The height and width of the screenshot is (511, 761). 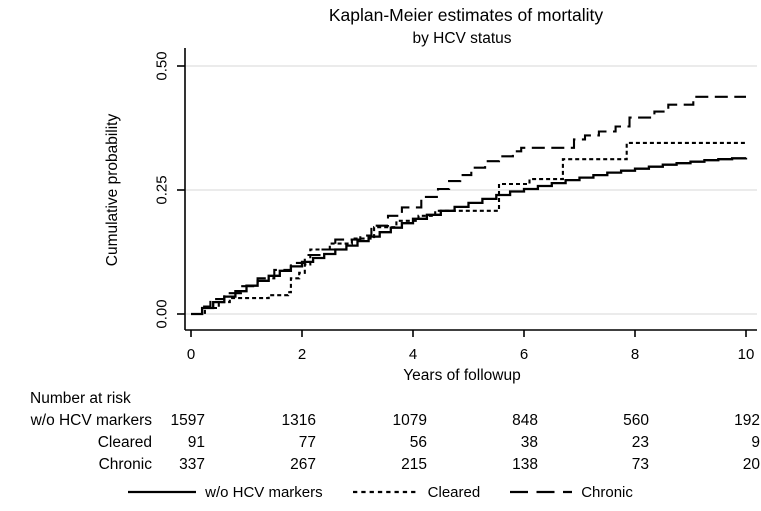 I want to click on legend-item: Cleared, so click(x=416, y=492).